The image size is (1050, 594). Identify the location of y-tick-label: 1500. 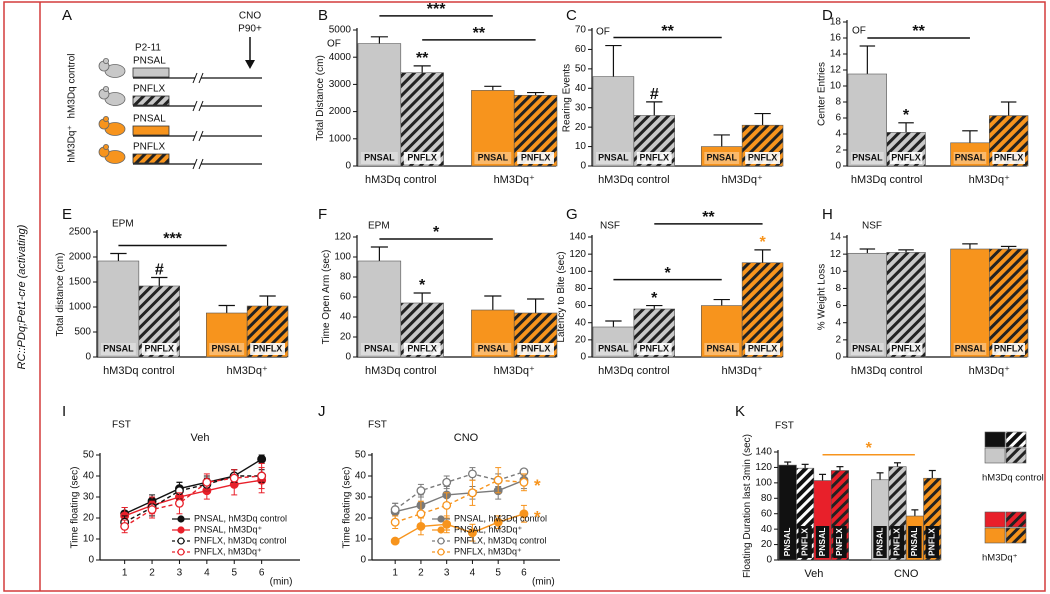
(80, 282).